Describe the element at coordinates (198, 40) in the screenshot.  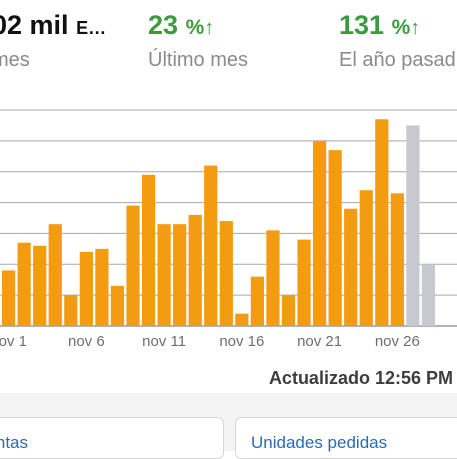
I see `kpi-last-month: 23 %↑ Último mes` at that location.